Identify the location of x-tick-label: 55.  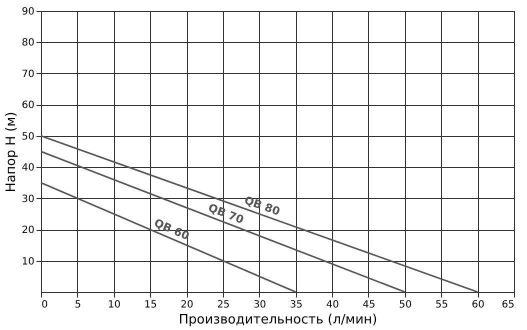
(441, 305).